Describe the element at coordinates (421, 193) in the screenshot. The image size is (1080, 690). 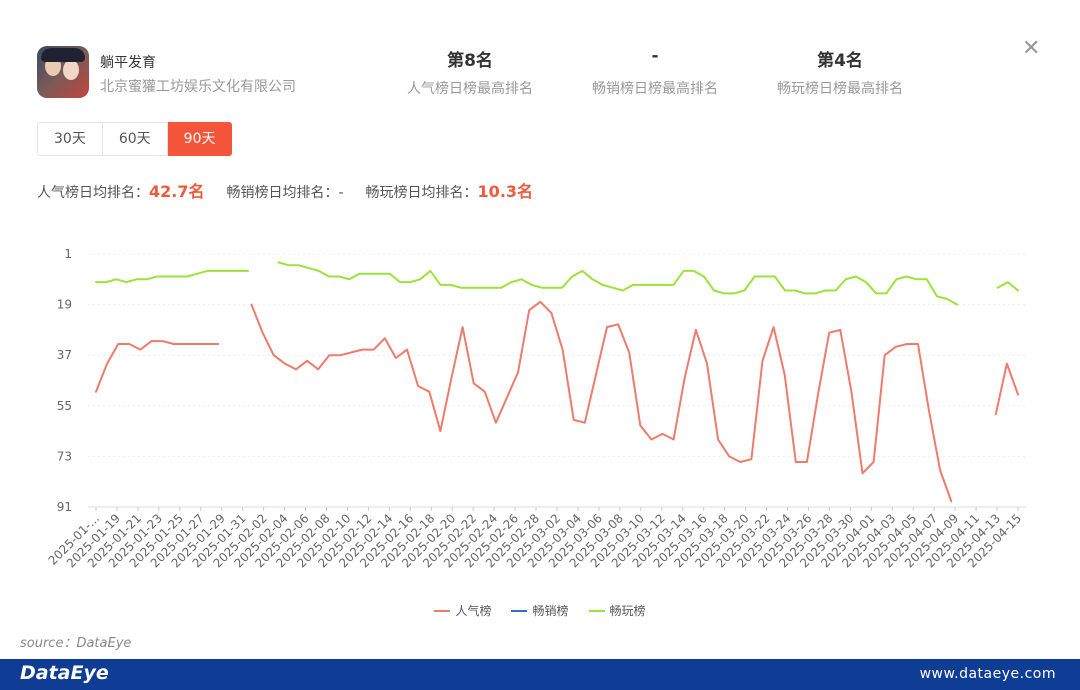
I see `play-avg-label: 畅玩榜日均排名：` at that location.